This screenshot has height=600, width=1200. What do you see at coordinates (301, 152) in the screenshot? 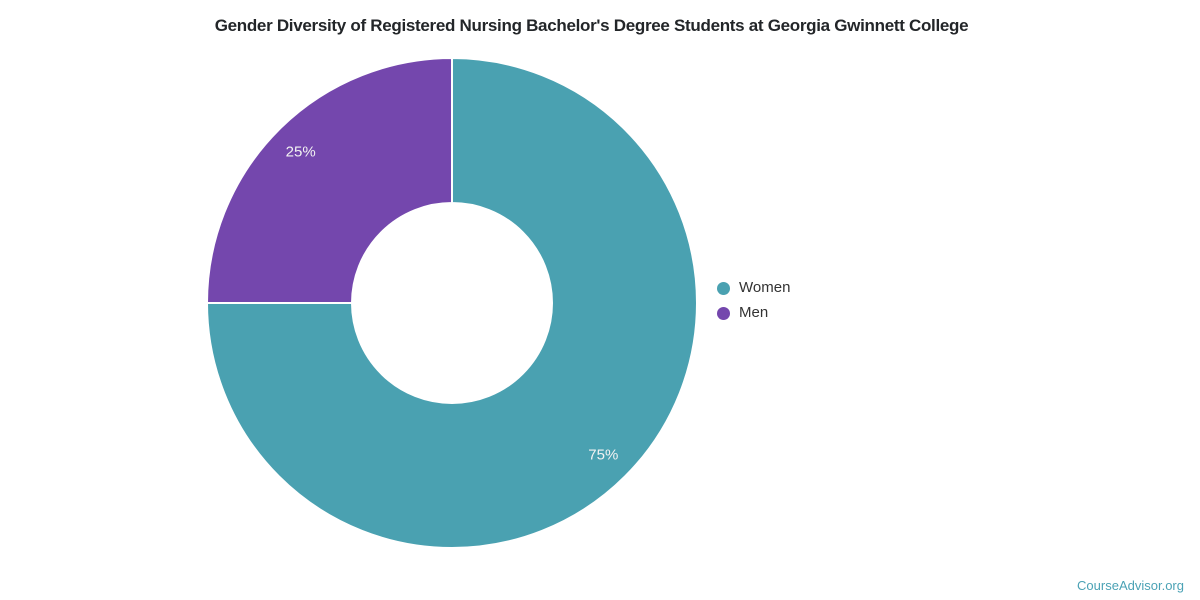
I see `slice-label-men: 25%` at bounding box center [301, 152].